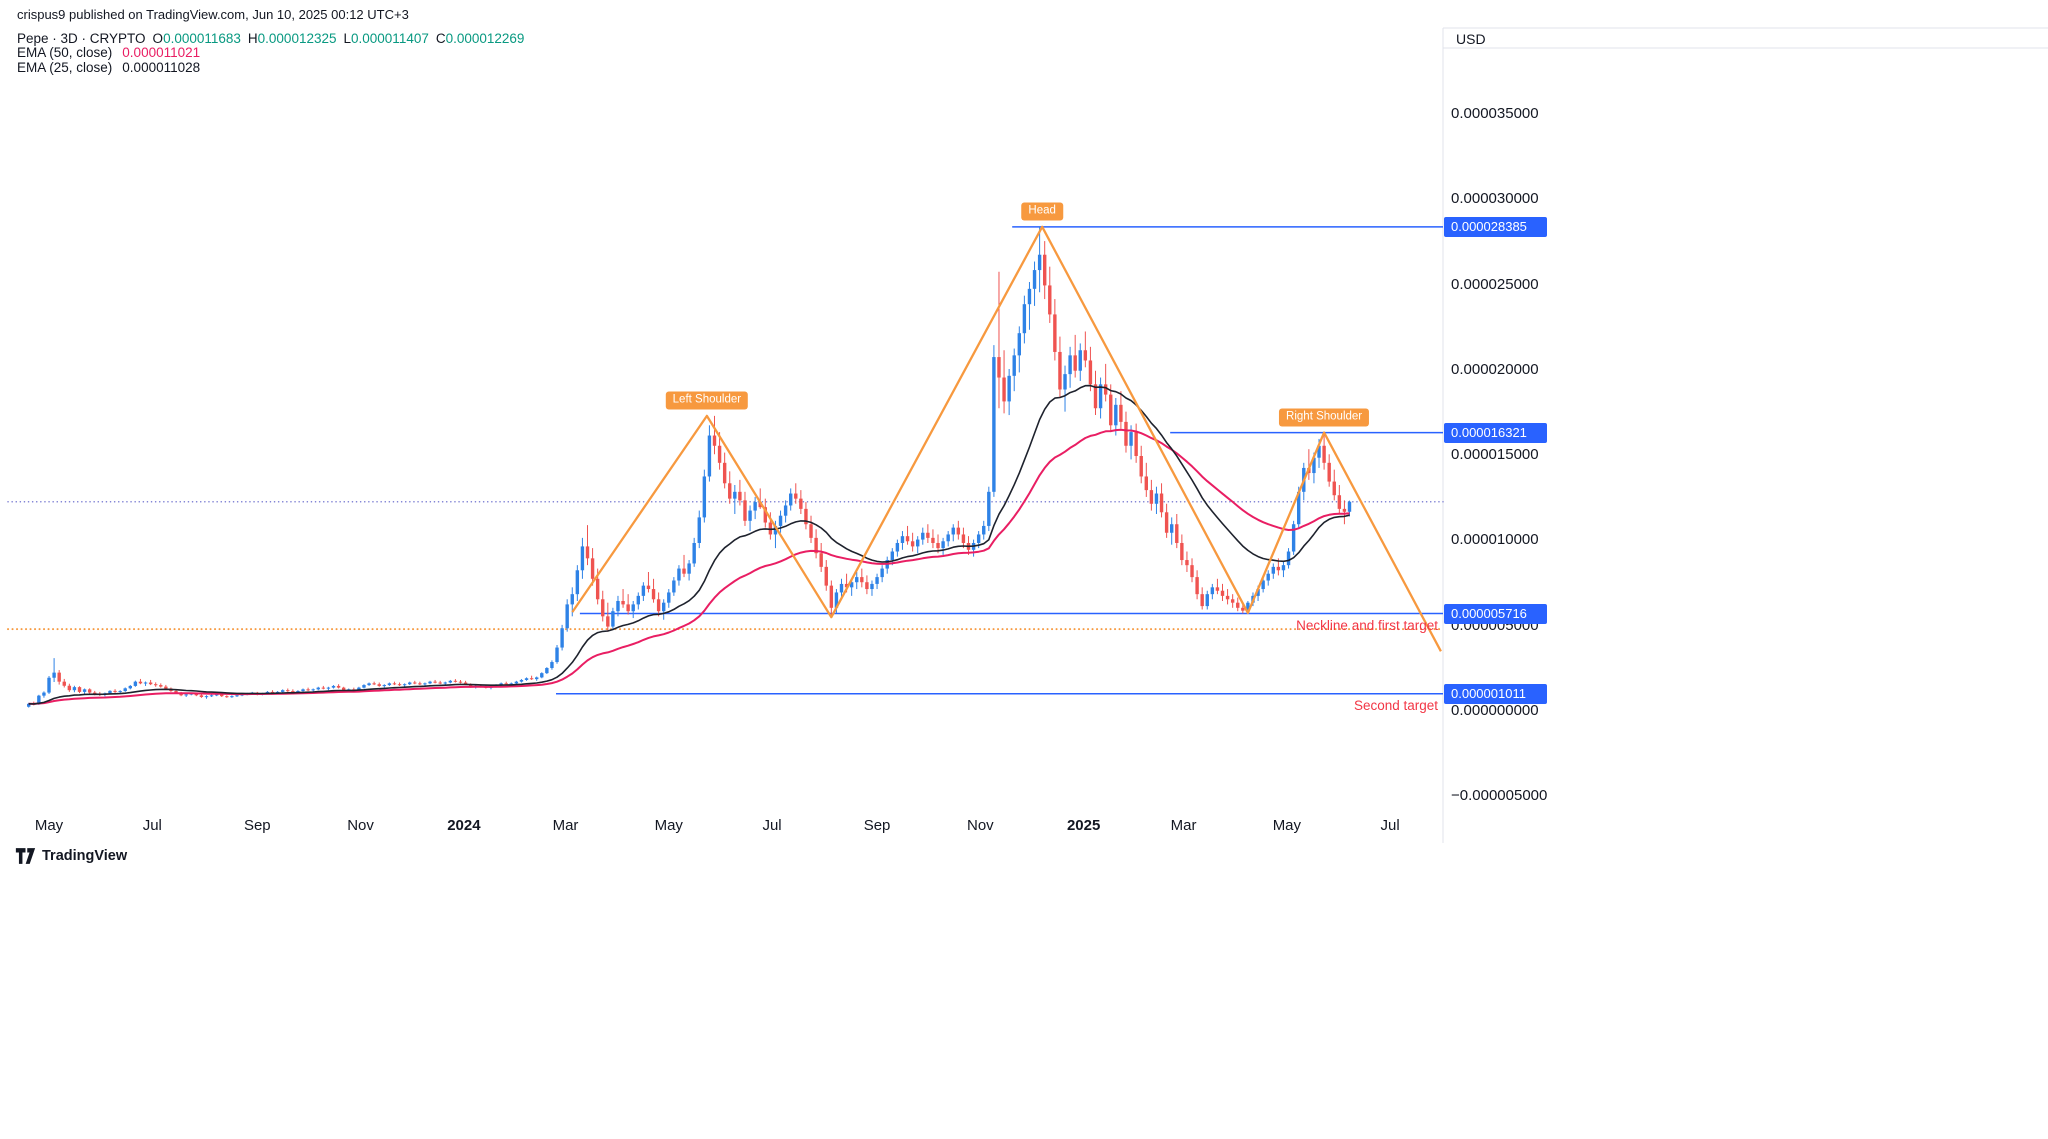 This screenshot has width=2048, height=1139. What do you see at coordinates (196, 38) in the screenshot?
I see `ohlc-open: O0.000011683` at bounding box center [196, 38].